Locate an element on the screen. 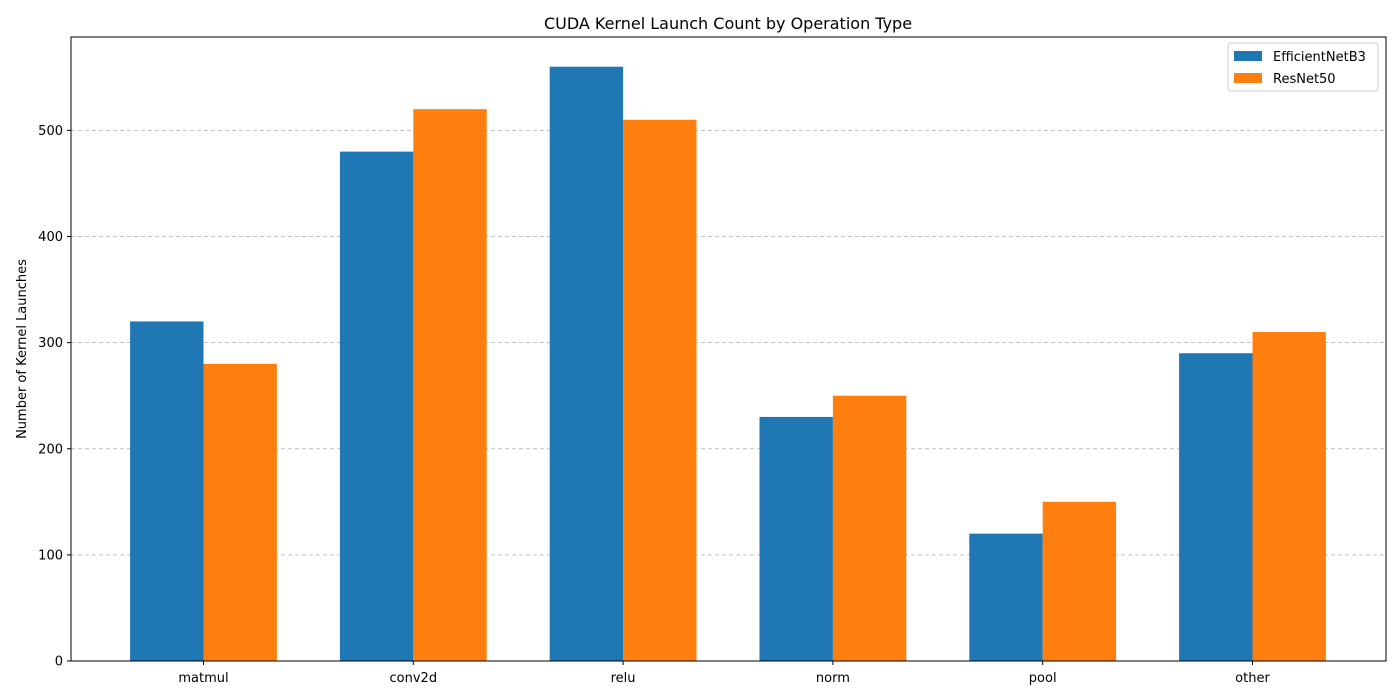 The image size is (1400, 700). legend: EfficientNetB3 ResNet50 is located at coordinates (1303, 67).